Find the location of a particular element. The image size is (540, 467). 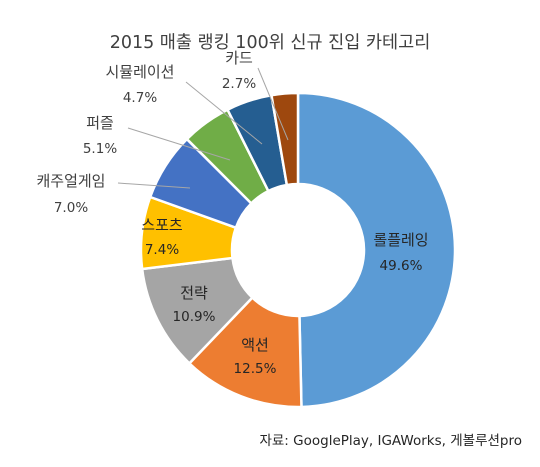

leader-lines-group is located at coordinates (203, 128).